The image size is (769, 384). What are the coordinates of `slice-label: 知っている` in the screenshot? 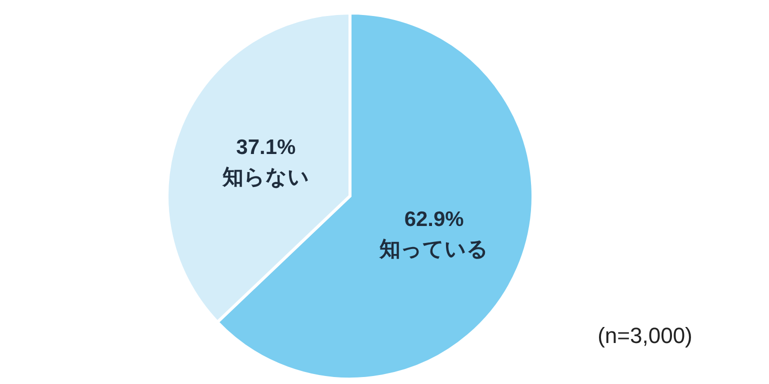 It's located at (433, 250).